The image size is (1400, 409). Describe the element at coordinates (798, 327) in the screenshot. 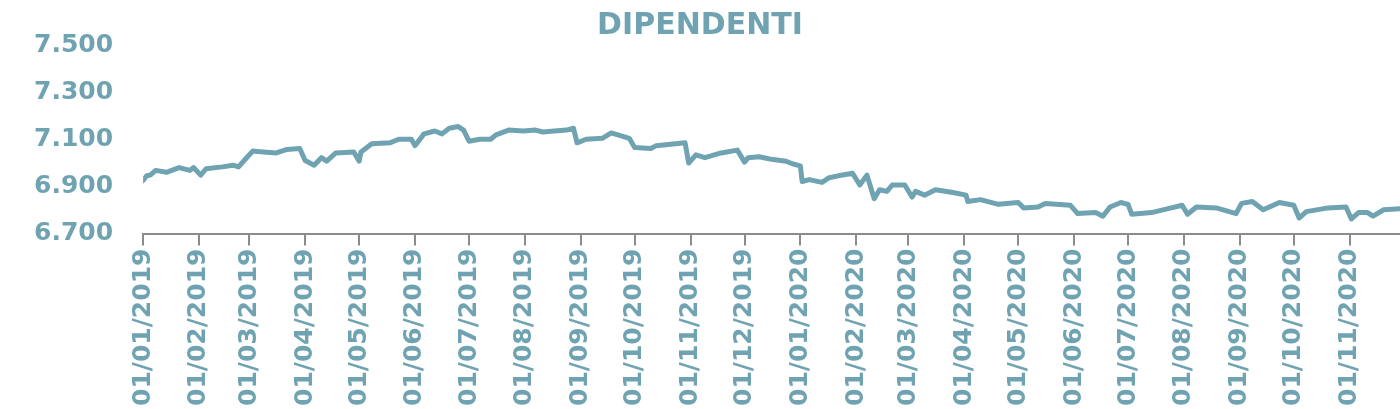

I see `x-tick-label: 01/01/2020` at that location.